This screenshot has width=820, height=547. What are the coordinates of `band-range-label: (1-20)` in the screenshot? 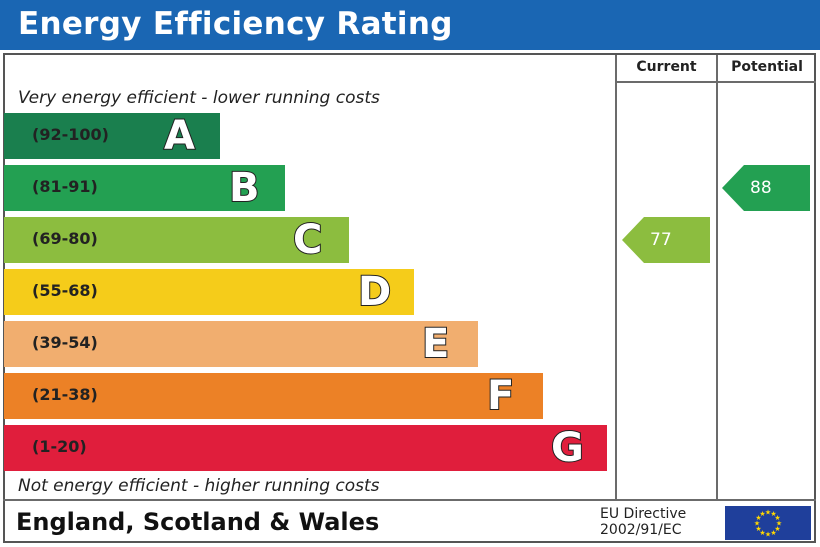 It's located at (59, 446).